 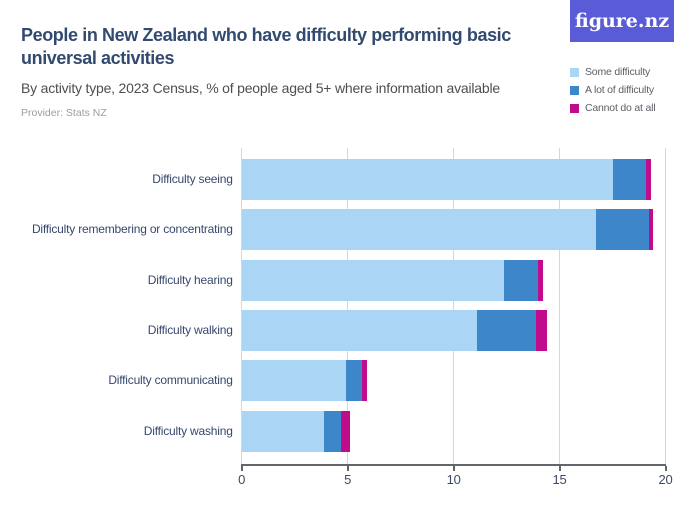 What do you see at coordinates (665, 479) in the screenshot?
I see `x-axis-tick-label: 20` at bounding box center [665, 479].